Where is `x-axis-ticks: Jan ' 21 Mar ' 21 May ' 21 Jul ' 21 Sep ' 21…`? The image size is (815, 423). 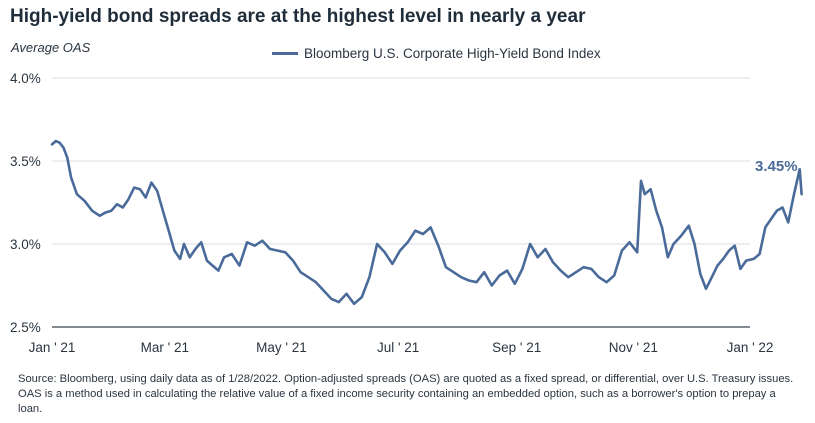 x-axis-ticks: Jan ' 21 Mar ' 21 May ' 21 Jul ' 21 Sep ' 21… is located at coordinates (401, 347).